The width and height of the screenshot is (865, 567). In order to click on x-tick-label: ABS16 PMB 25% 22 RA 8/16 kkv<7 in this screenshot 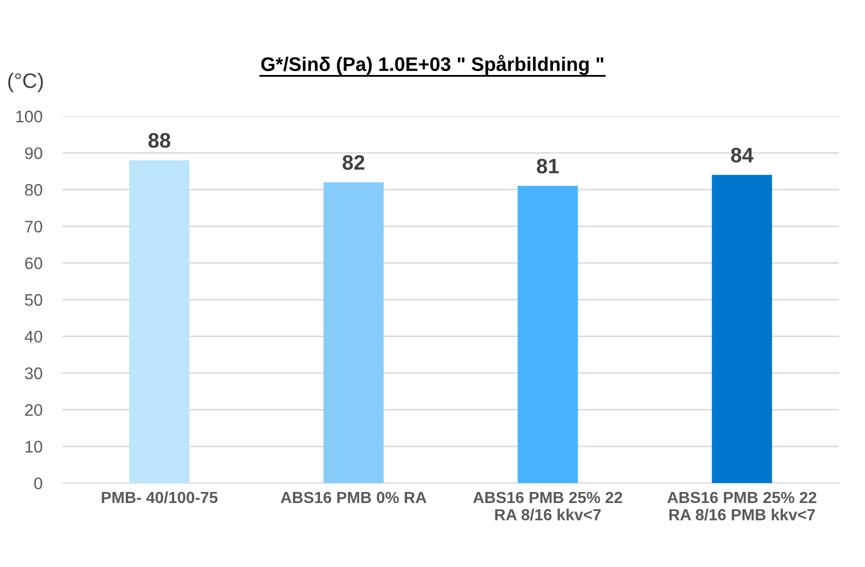, I will do `click(547, 506)`.